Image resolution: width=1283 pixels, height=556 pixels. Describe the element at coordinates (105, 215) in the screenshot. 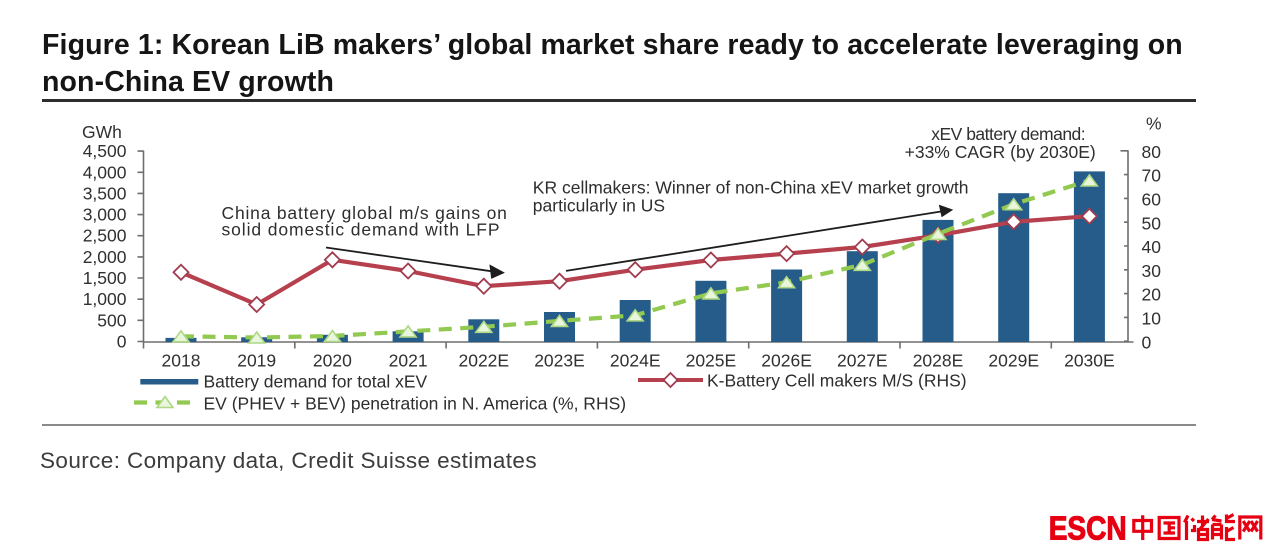

I see `svg-text: 3,000` at that location.